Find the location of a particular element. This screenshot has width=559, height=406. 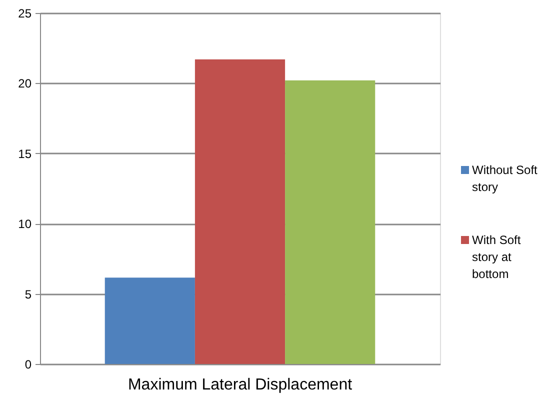

legend-label: With Soft story at bottom is located at coordinates (497, 257).